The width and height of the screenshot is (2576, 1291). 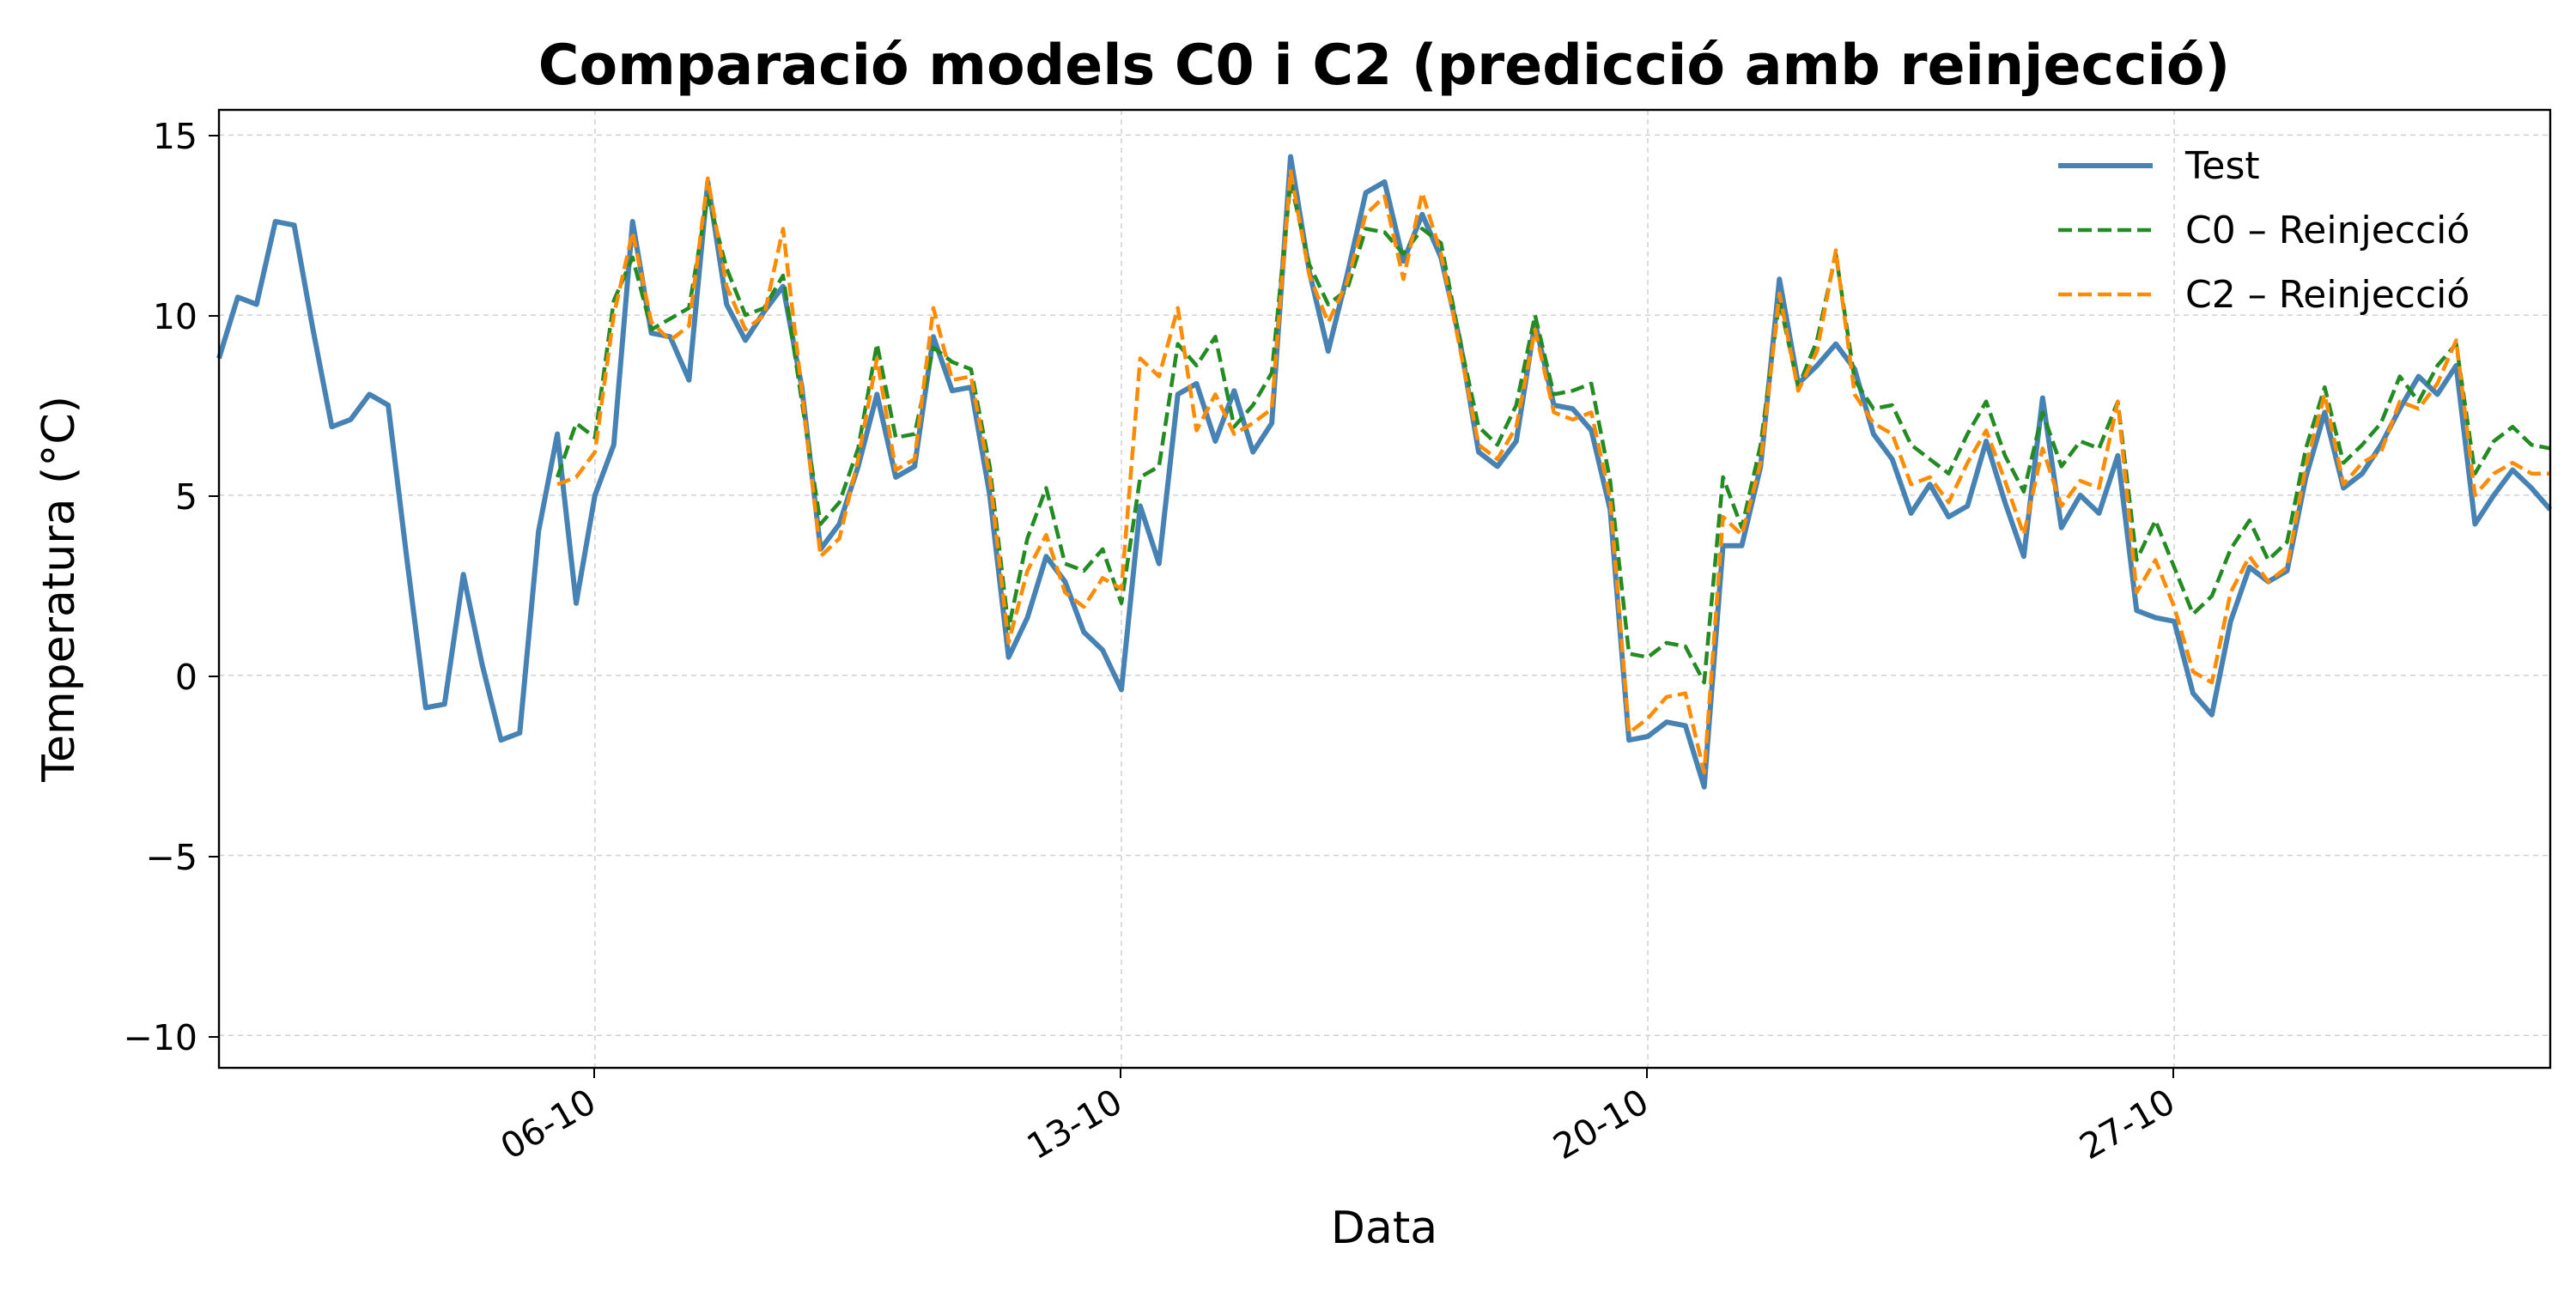 I want to click on y-tick-label: −5, so click(x=171, y=857).